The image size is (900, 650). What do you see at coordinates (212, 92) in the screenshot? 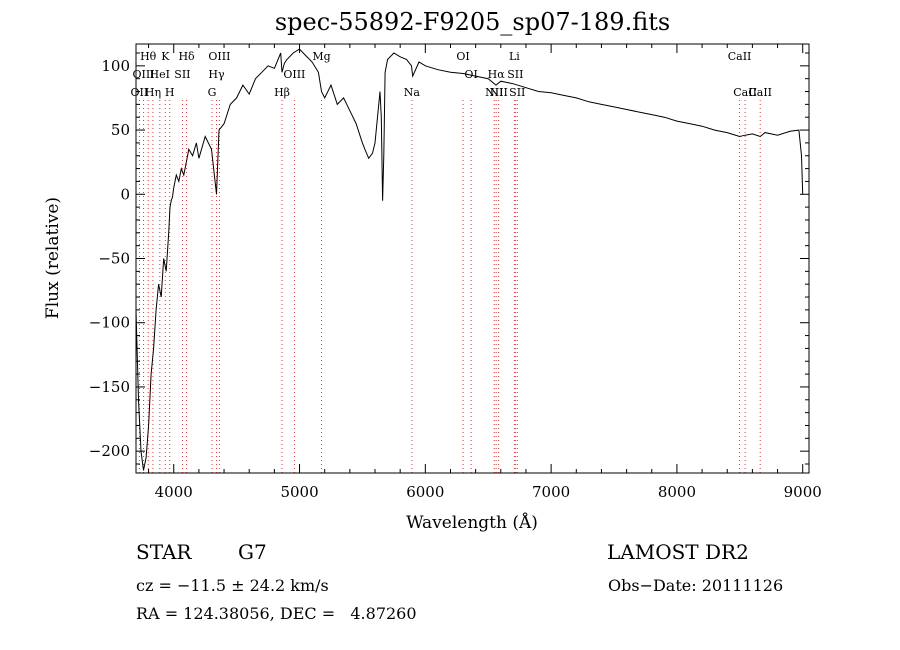
I see `line-label-9: G` at bounding box center [212, 92].